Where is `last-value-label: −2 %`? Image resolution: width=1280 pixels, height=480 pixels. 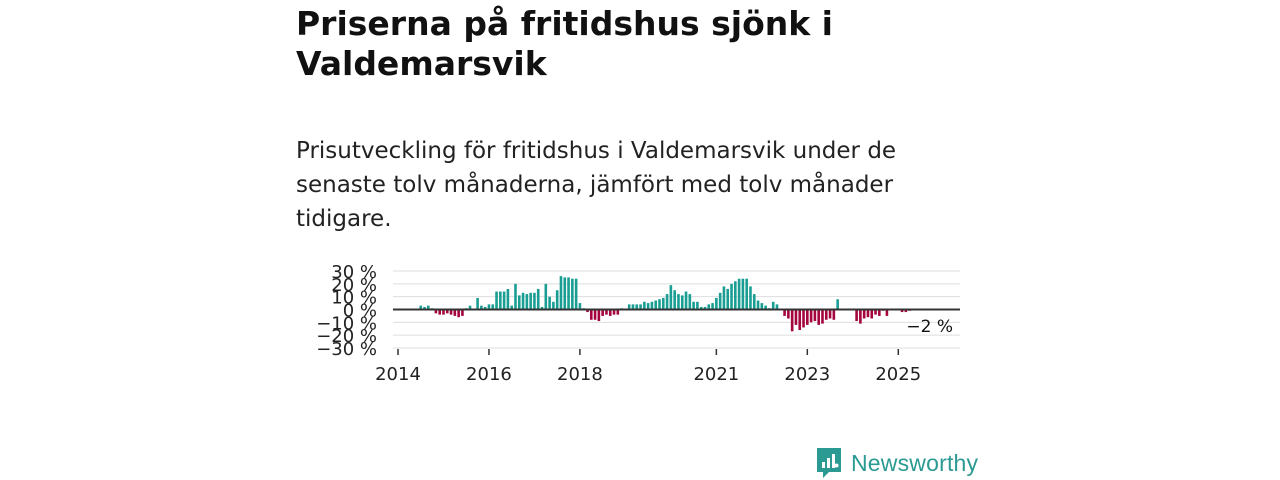
last-value-label: −2 % is located at coordinates (929, 327).